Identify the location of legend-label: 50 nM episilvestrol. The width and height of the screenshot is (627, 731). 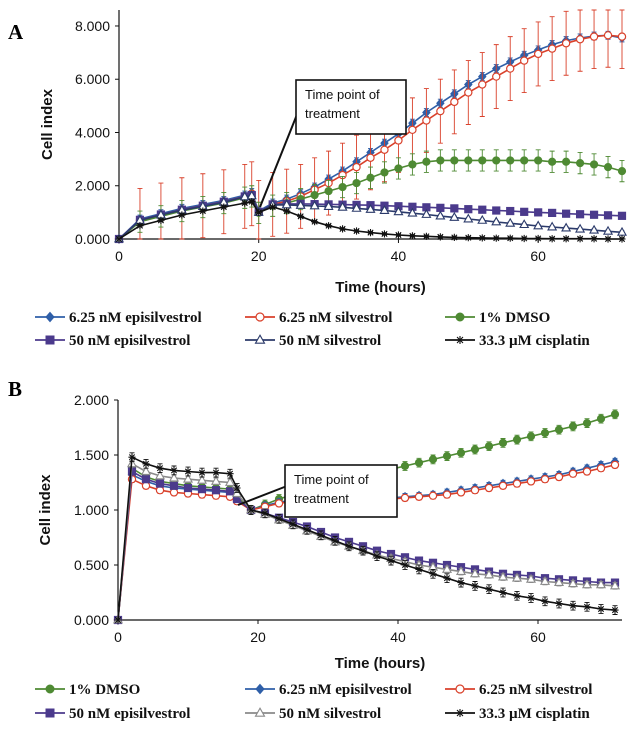
(129, 714).